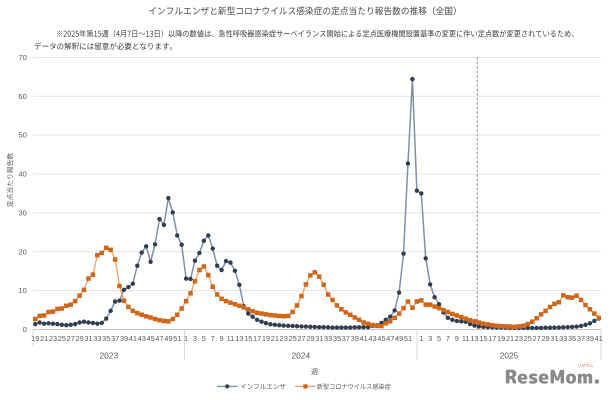  Describe the element at coordinates (22, 135) in the screenshot. I see `svg-text: 50` at that location.